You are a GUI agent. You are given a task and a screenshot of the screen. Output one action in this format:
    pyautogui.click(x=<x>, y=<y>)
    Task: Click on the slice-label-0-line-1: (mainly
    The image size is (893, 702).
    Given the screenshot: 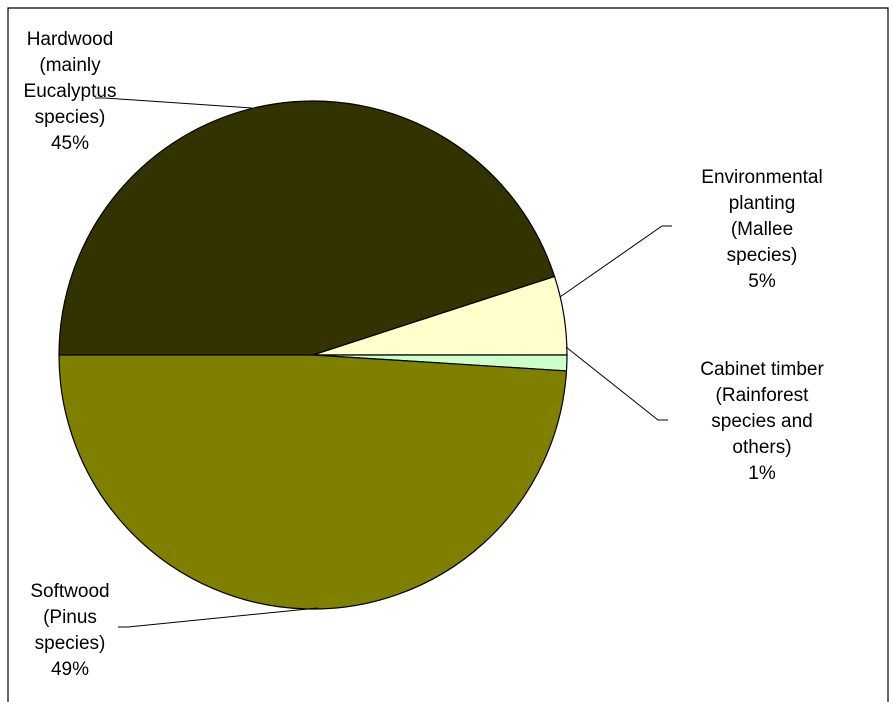 What is the action you would take?
    pyautogui.click(x=70, y=65)
    